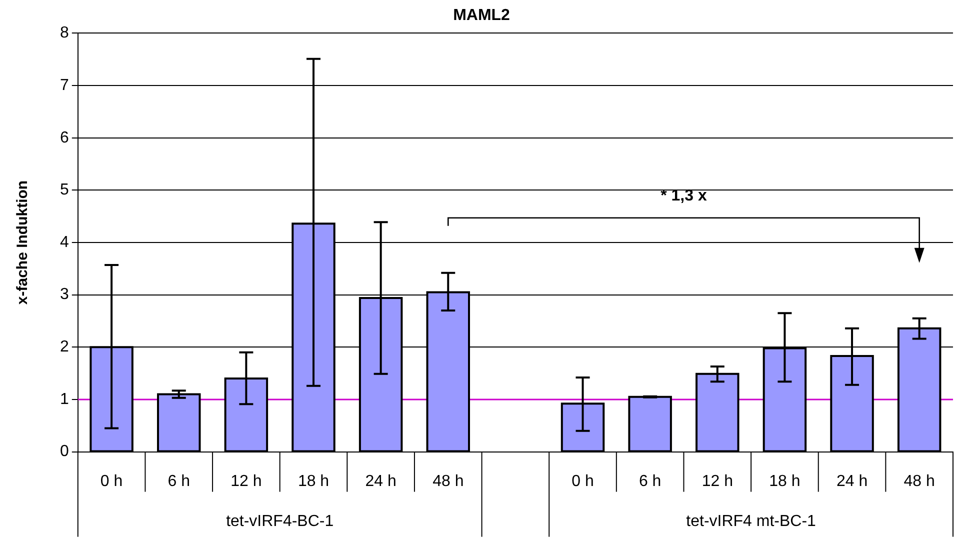 This screenshot has height=553, width=955. What do you see at coordinates (280, 521) in the screenshot?
I see `text: tet-vIRF4-BC-1` at bounding box center [280, 521].